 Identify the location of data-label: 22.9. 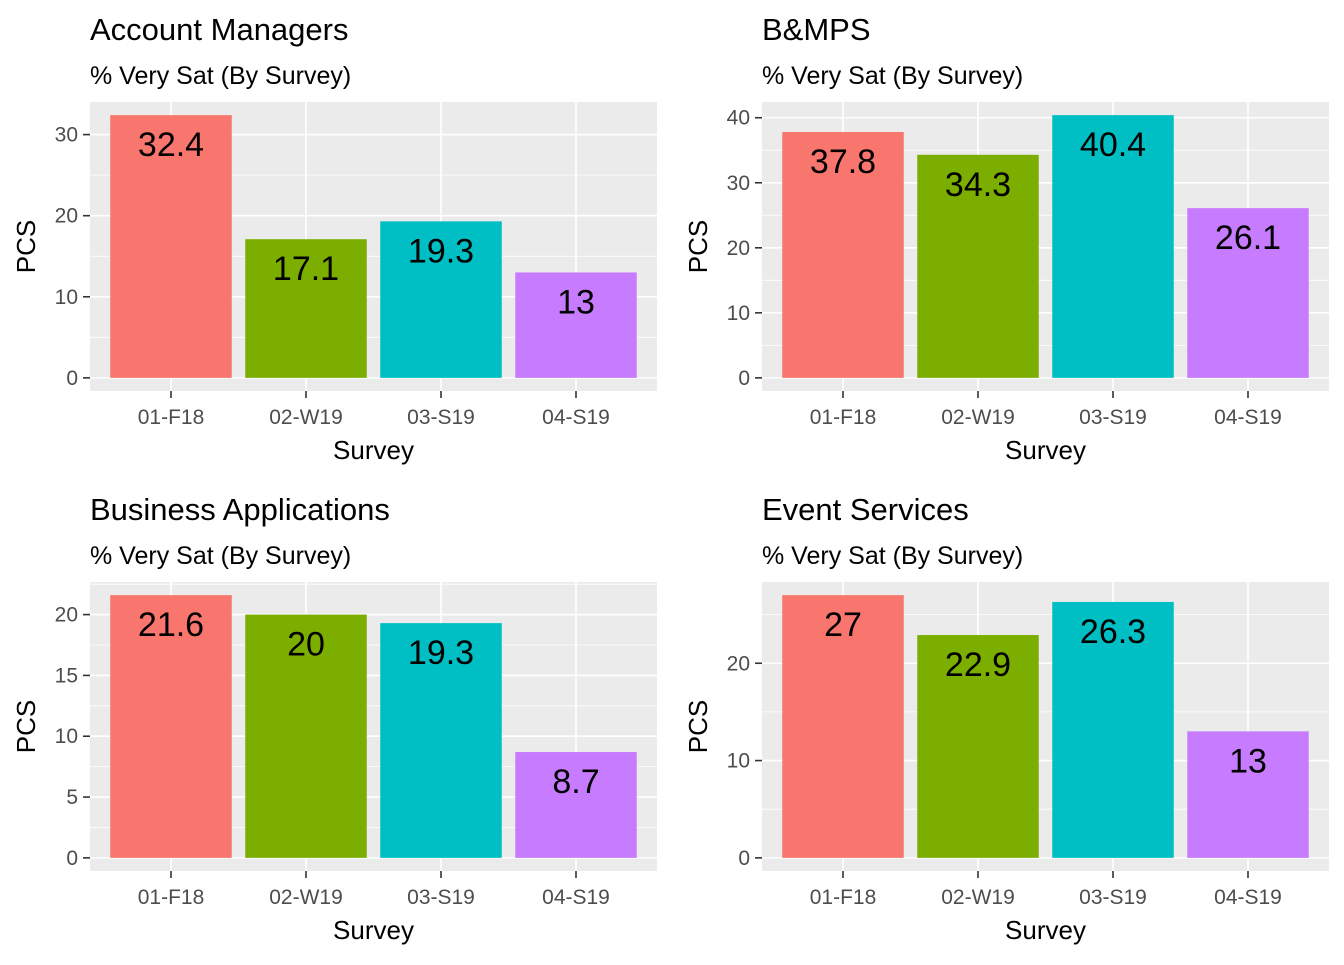
(978, 665).